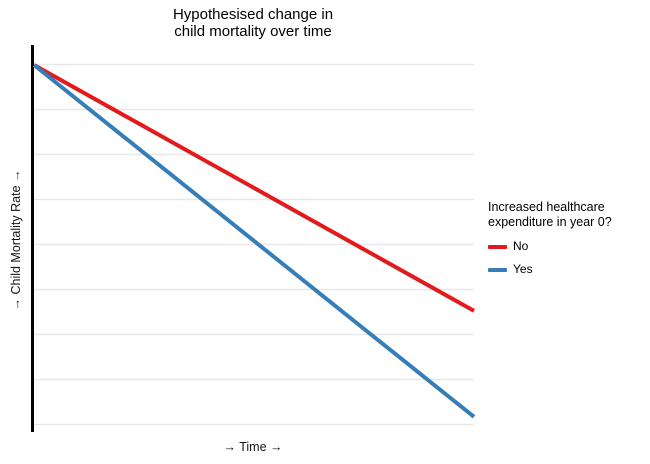  What do you see at coordinates (497, 246) in the screenshot?
I see `legend-swatch-no` at bounding box center [497, 246].